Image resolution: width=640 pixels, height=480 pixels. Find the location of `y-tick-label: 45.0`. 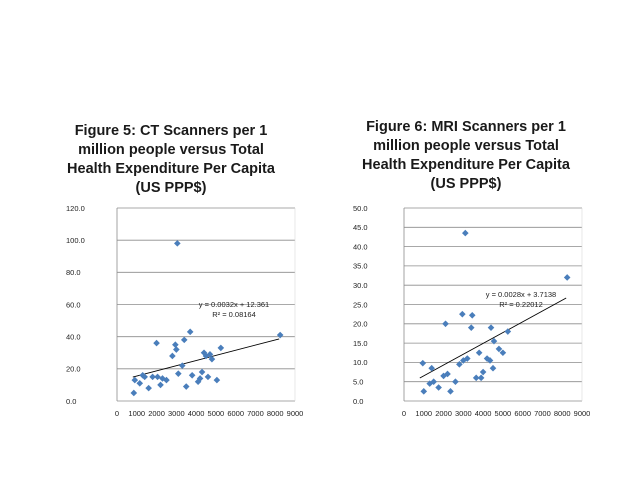

y-tick-label: 45.0 is located at coordinates (360, 227).